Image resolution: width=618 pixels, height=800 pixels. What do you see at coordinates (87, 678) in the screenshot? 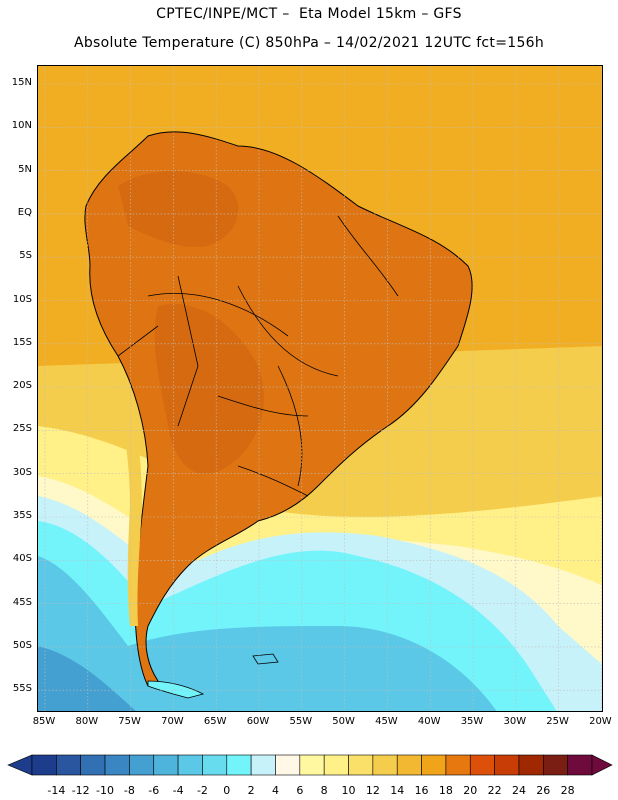
I see `field-coldest` at bounding box center [87, 678].